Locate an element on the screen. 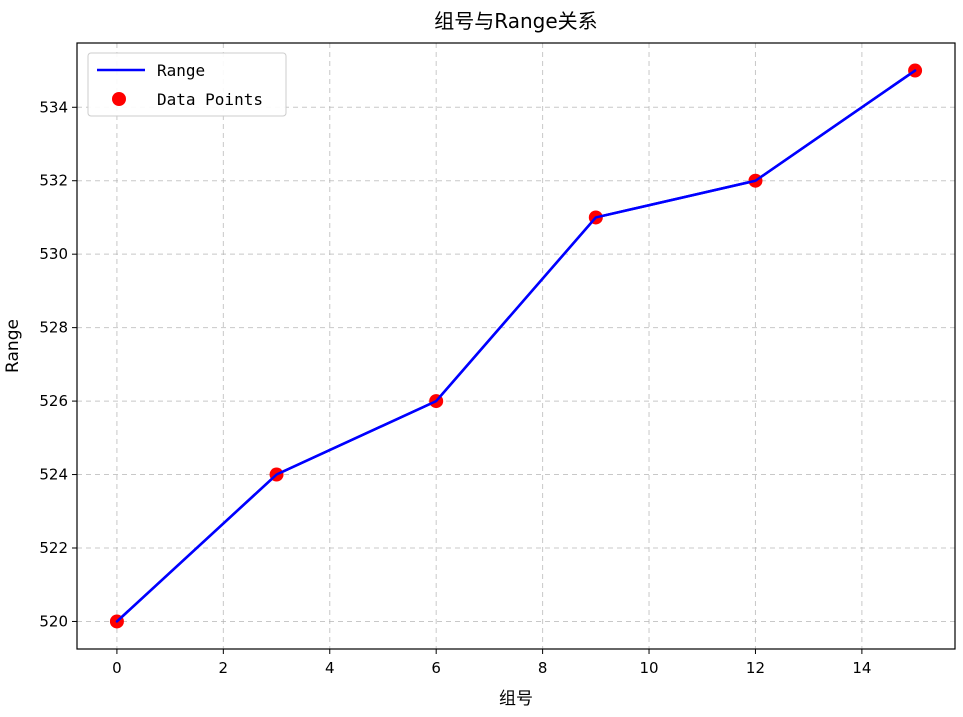 The width and height of the screenshot is (963, 717). y-tick-label: 530 is located at coordinates (53, 254).